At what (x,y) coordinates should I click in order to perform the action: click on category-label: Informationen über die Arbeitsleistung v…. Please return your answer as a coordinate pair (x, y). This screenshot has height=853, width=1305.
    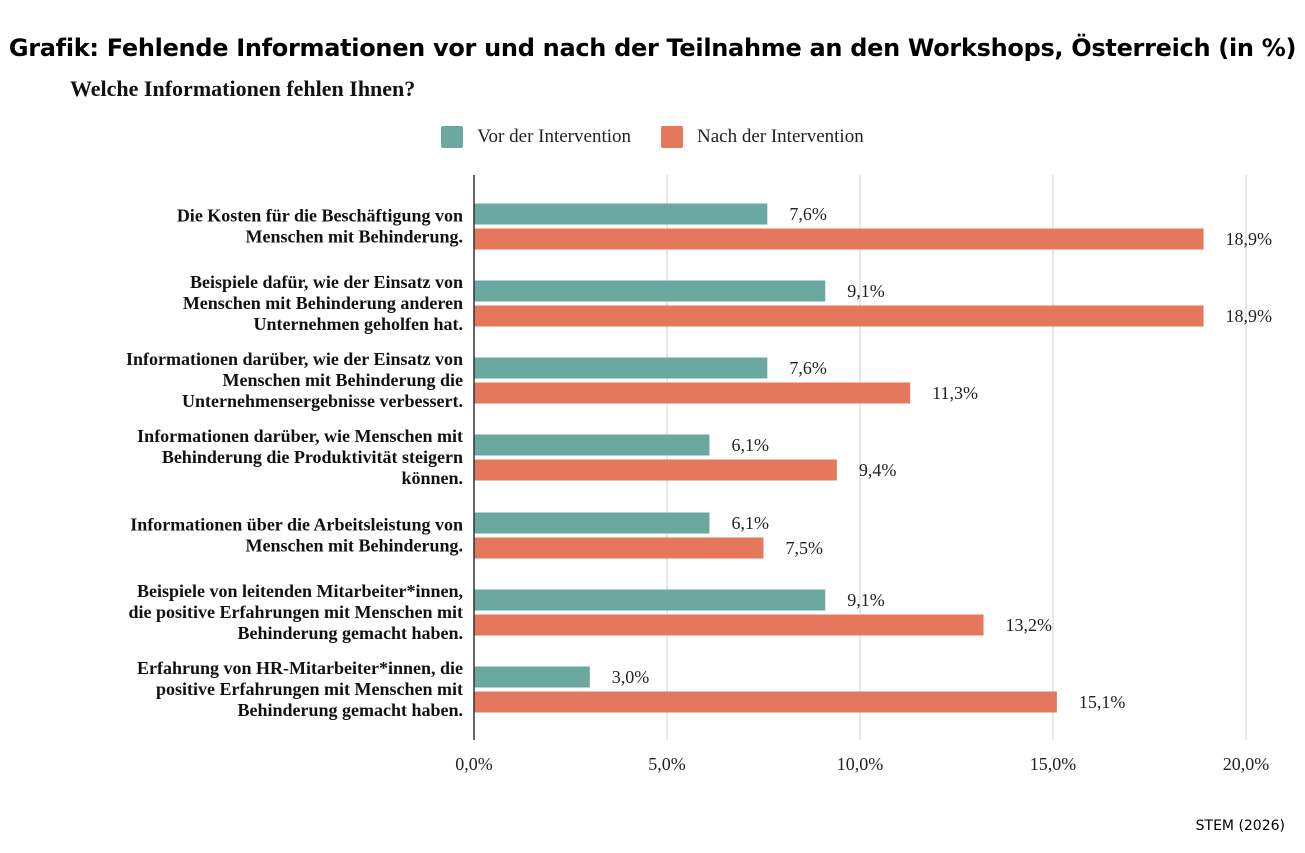
    Looking at the image, I should click on (296, 525).